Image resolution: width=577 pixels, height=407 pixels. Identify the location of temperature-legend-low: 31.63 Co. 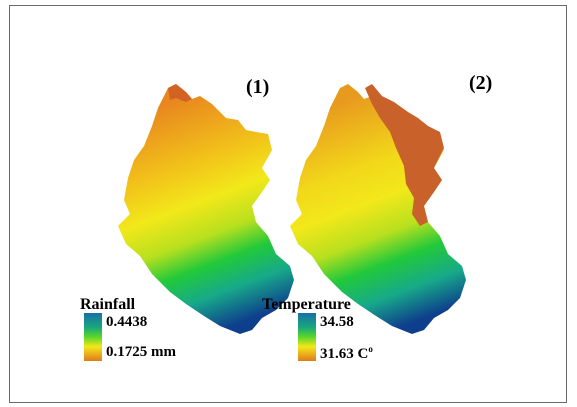
(346, 353).